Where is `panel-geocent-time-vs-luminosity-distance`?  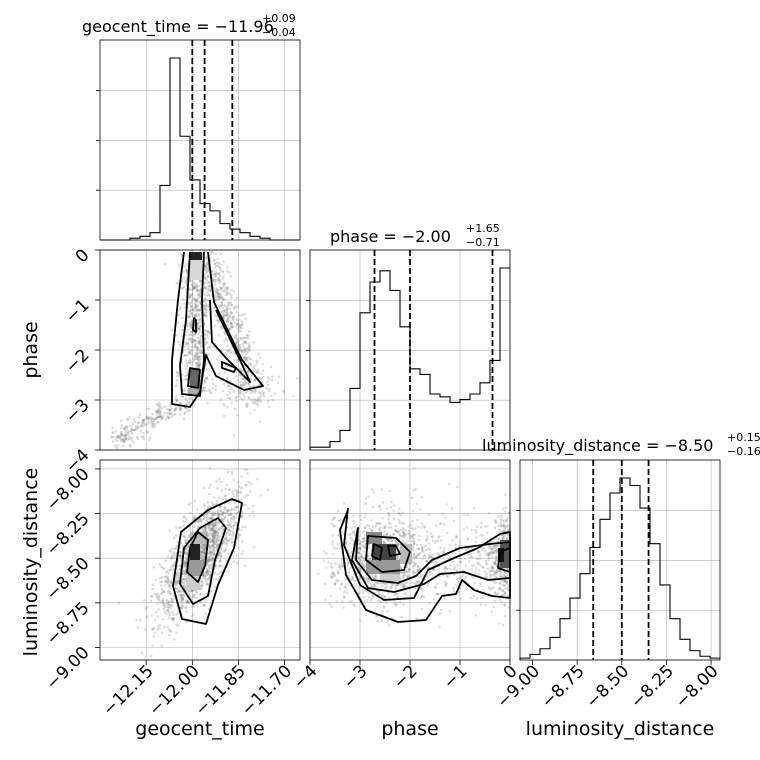 panel-geocent-time-vs-luminosity-distance is located at coordinates (200, 560).